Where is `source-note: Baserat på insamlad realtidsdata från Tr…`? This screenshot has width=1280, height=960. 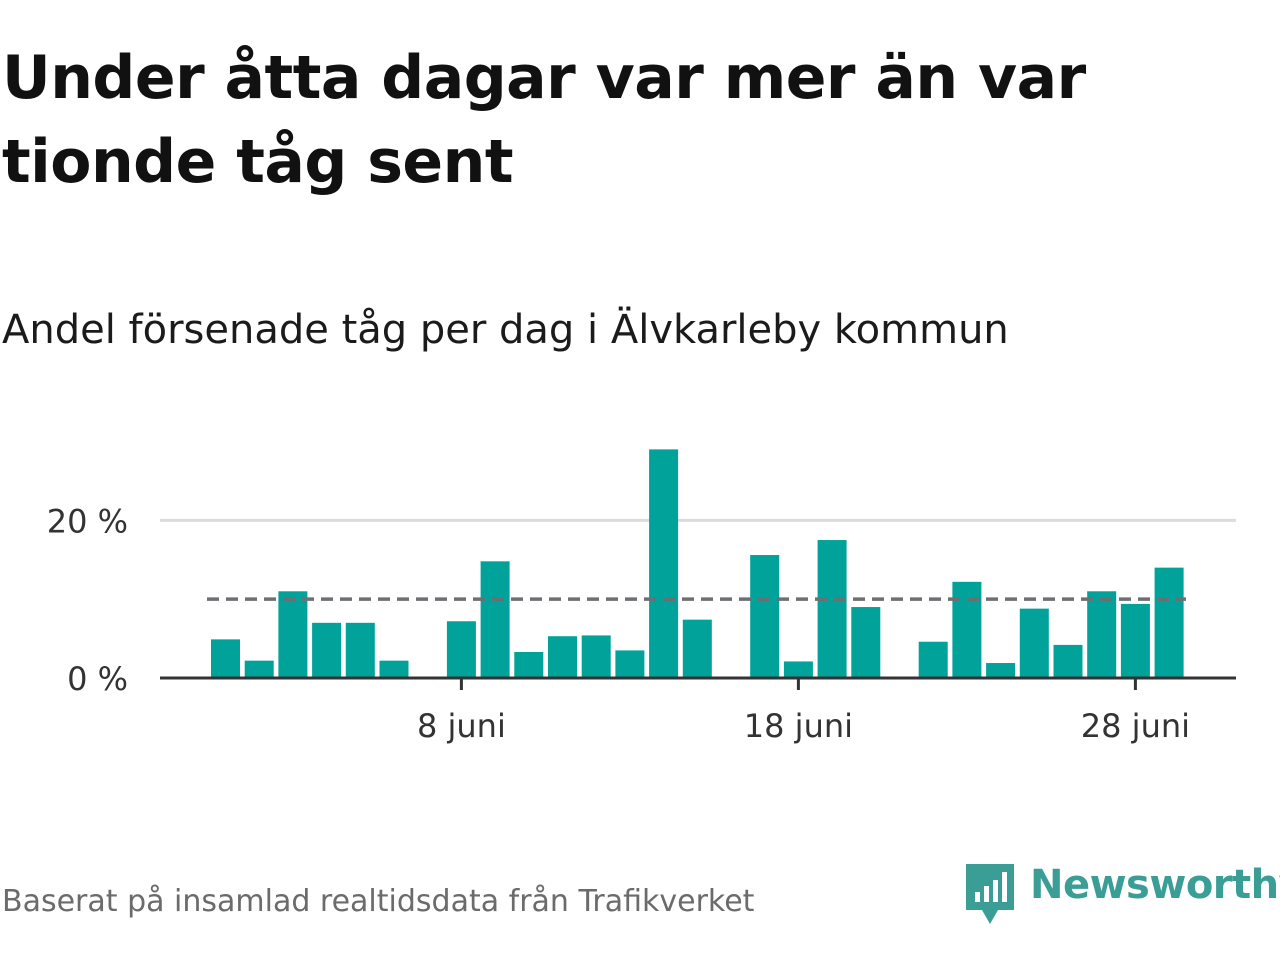 source-note: Baserat på insamlad realtidsdata från Tr… is located at coordinates (378, 901).